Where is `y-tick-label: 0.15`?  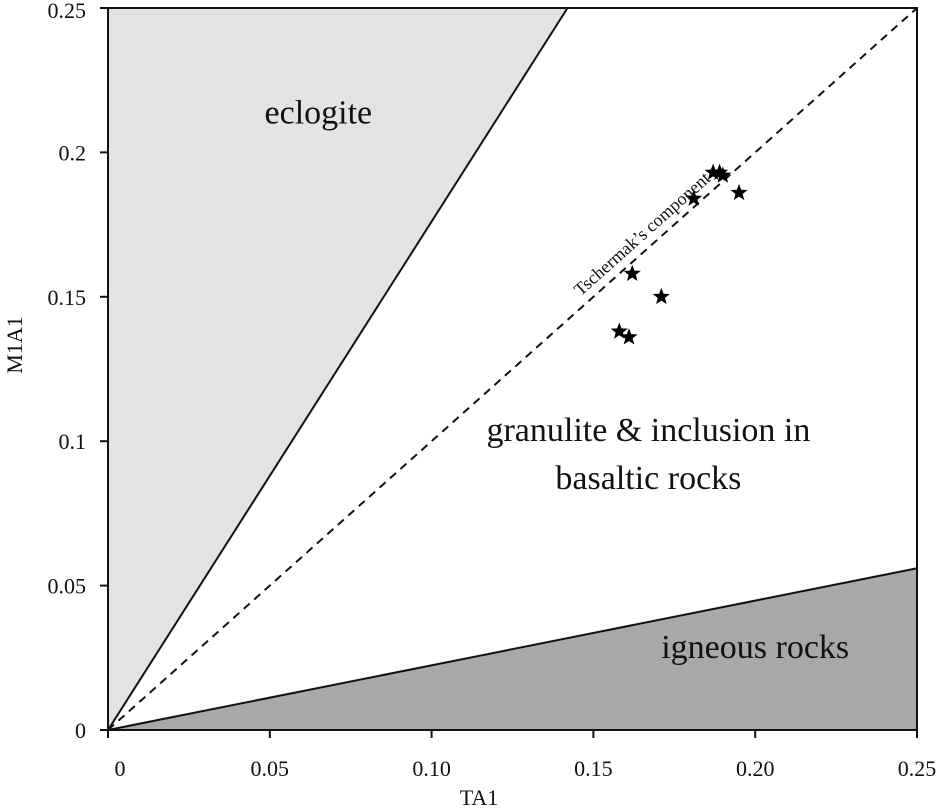
y-tick-label: 0.15 is located at coordinates (67, 297).